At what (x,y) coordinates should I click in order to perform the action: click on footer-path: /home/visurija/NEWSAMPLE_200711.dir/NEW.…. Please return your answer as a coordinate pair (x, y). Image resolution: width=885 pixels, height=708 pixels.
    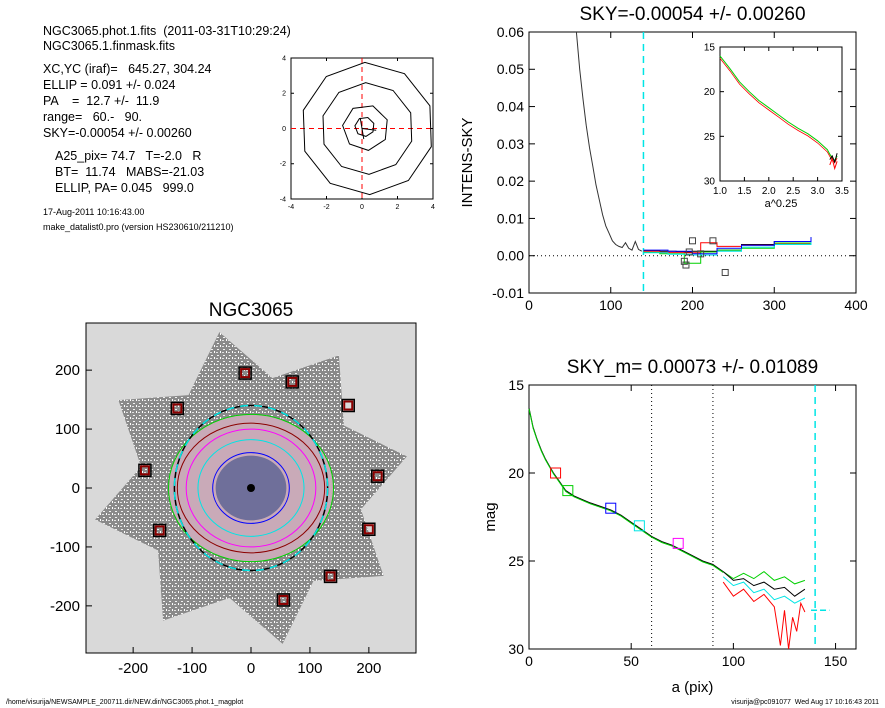
    Looking at the image, I should click on (125, 702).